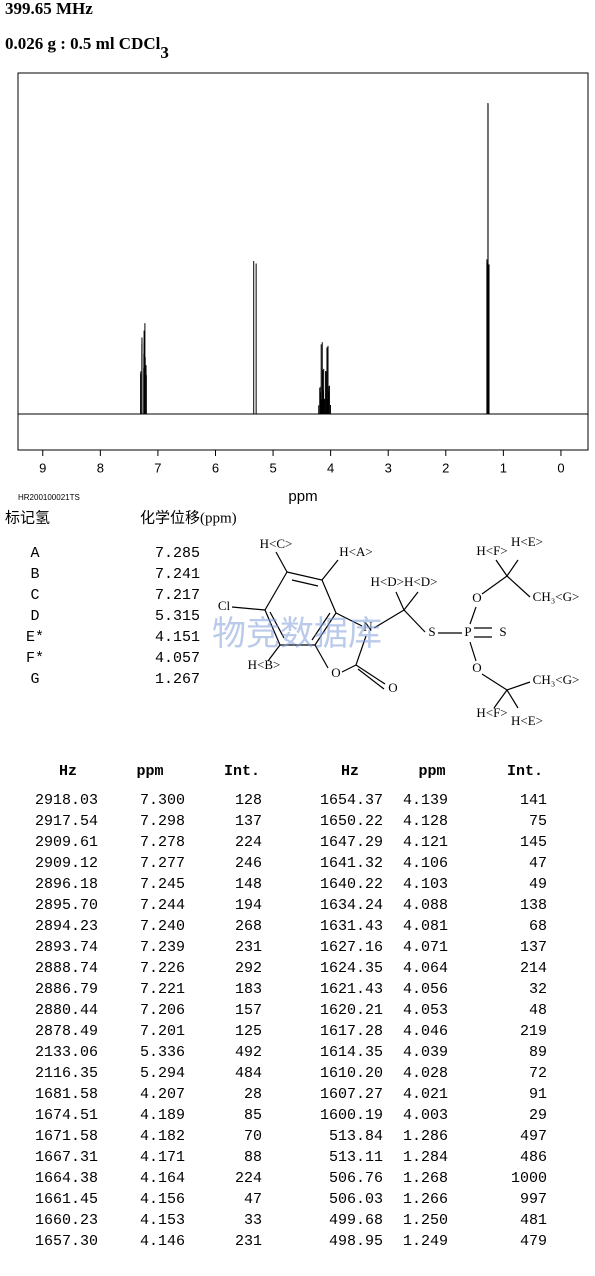  I want to click on bonds, so click(381, 630).